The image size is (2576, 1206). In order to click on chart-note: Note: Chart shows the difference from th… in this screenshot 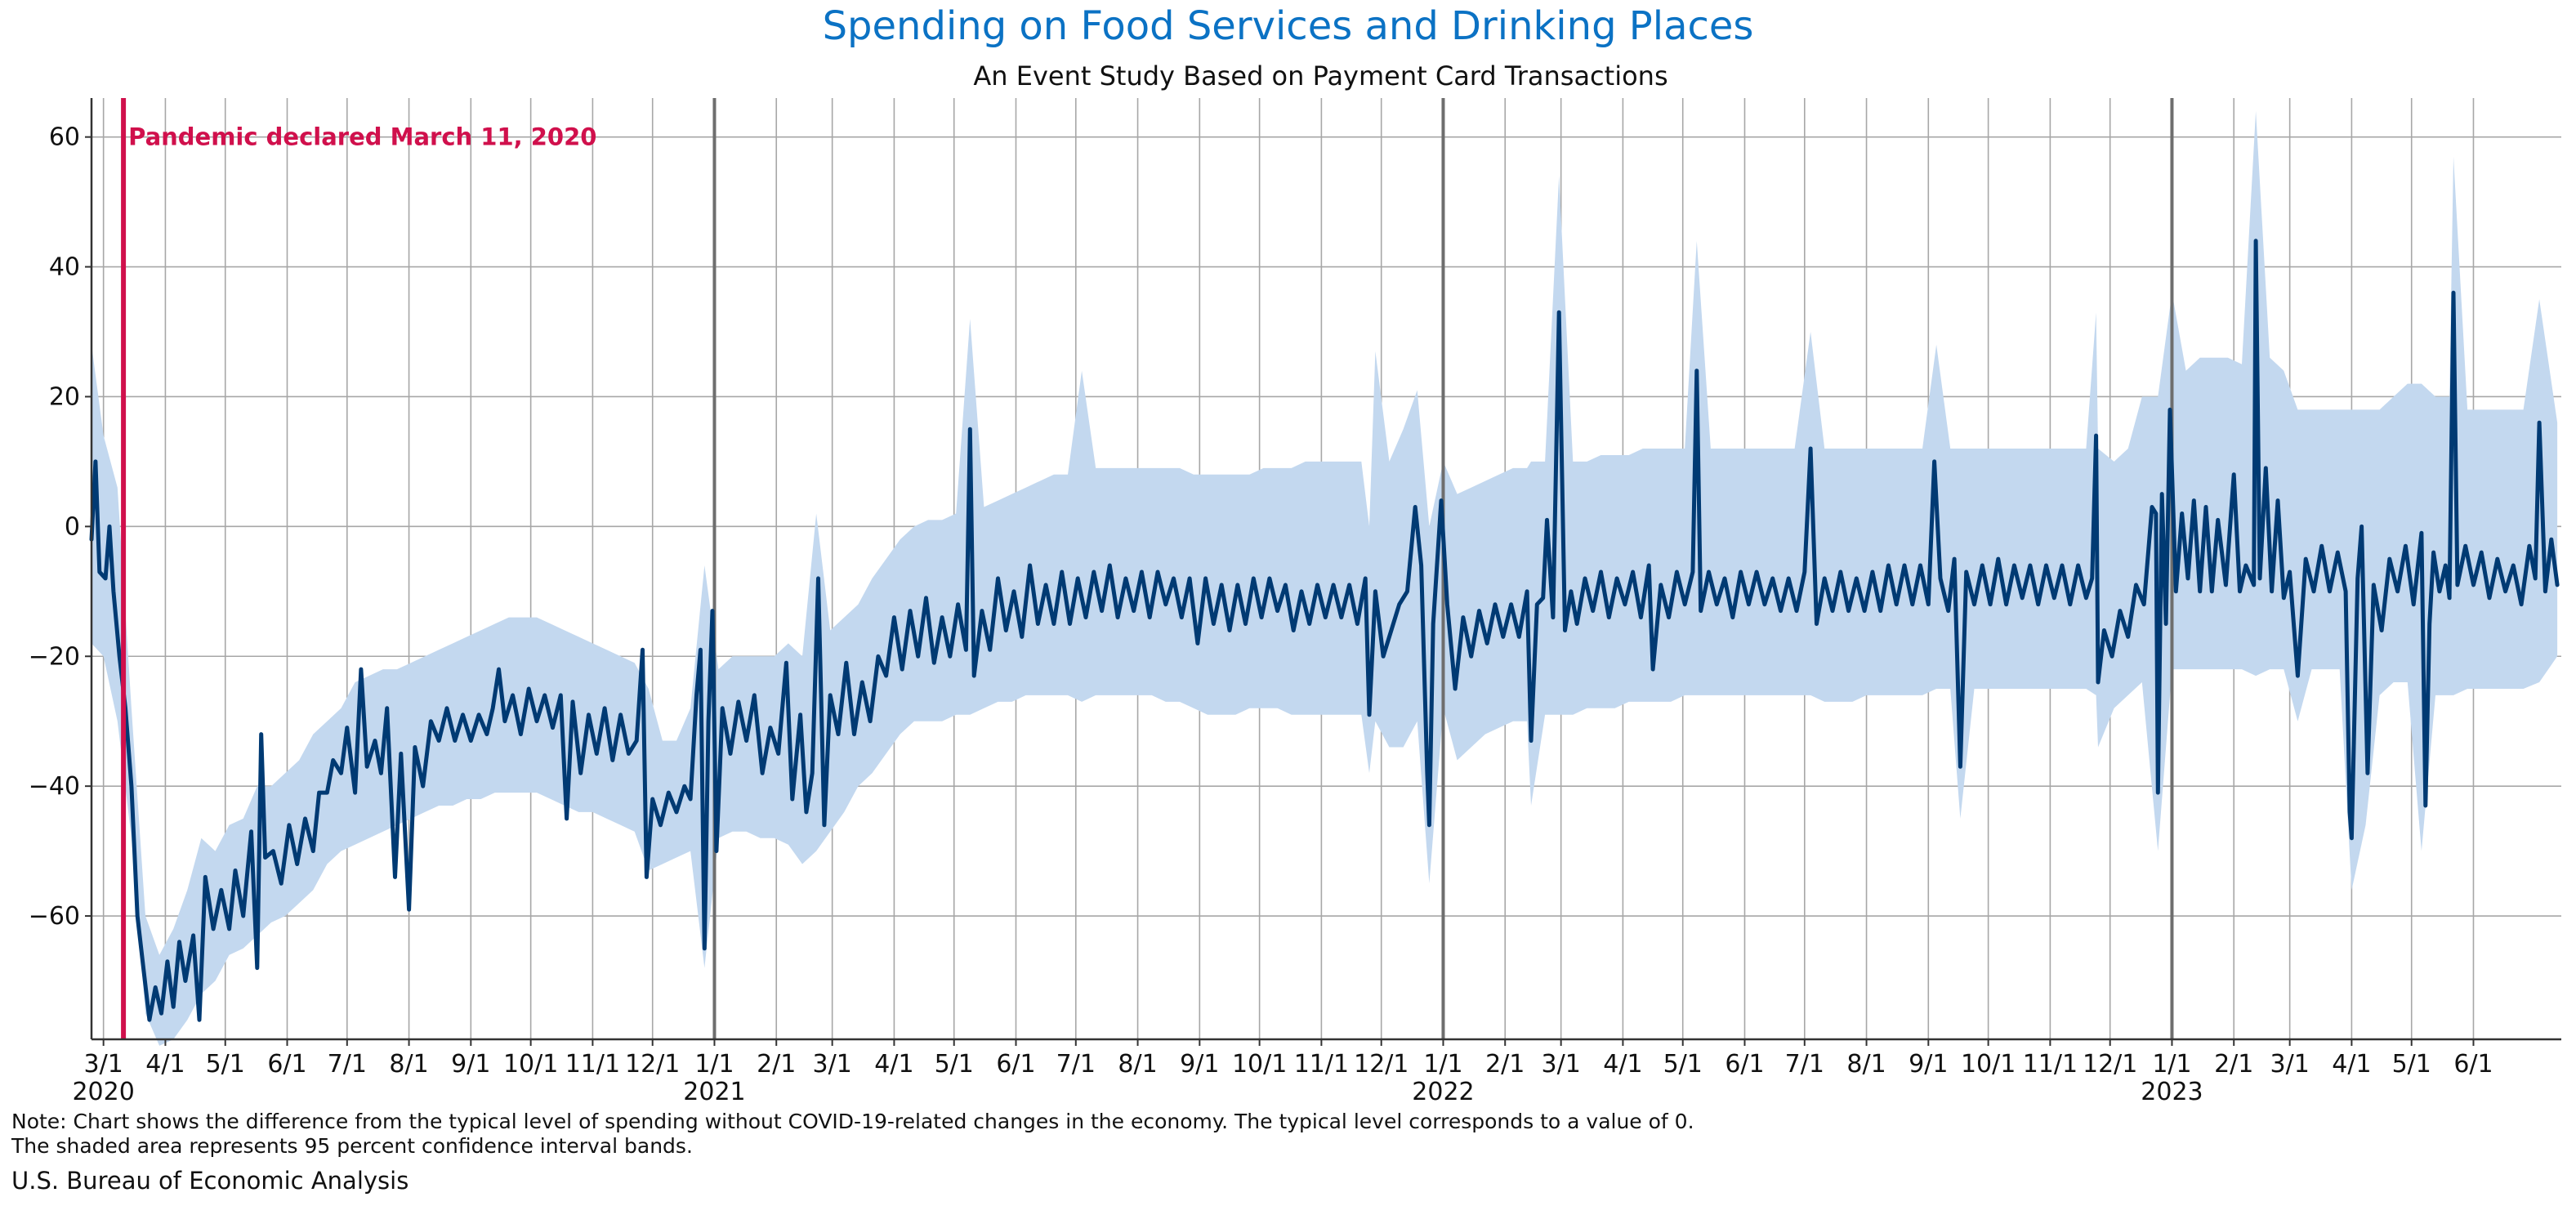, I will do `click(853, 1134)`.